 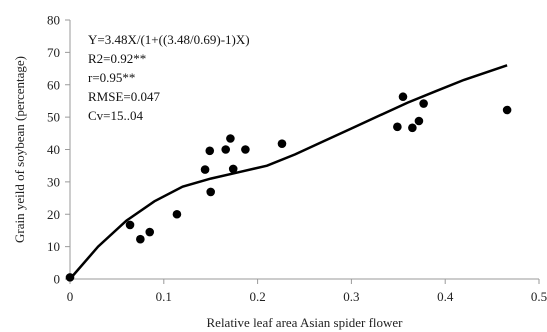 What do you see at coordinates (164, 296) in the screenshot?
I see `x-tick-label: 0.1` at bounding box center [164, 296].